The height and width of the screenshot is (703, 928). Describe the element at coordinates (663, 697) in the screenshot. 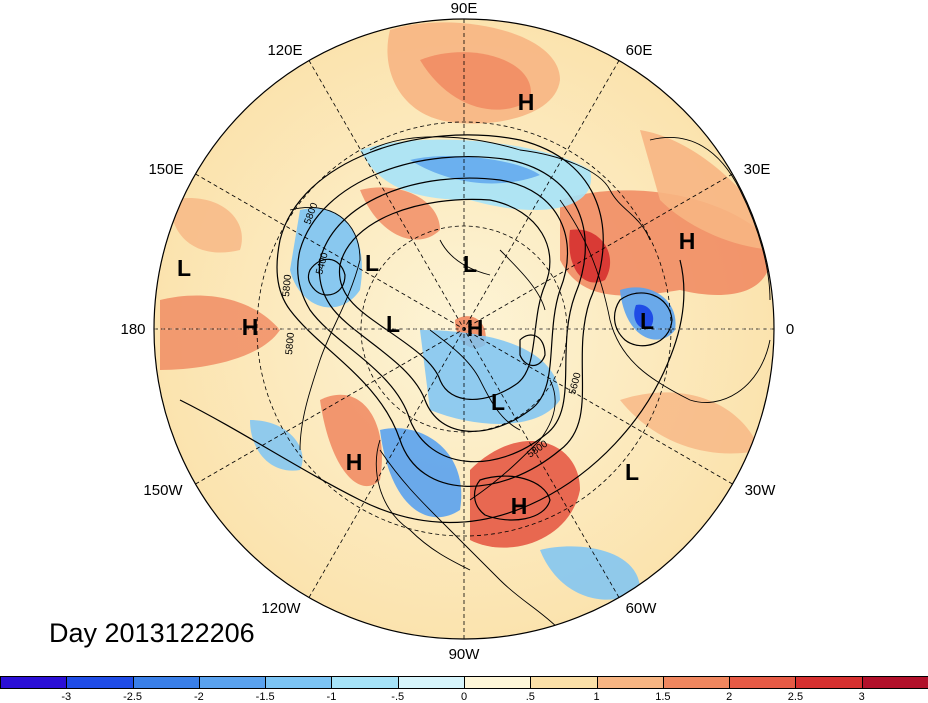

I see `colorbar-tick-label: 1.5` at that location.